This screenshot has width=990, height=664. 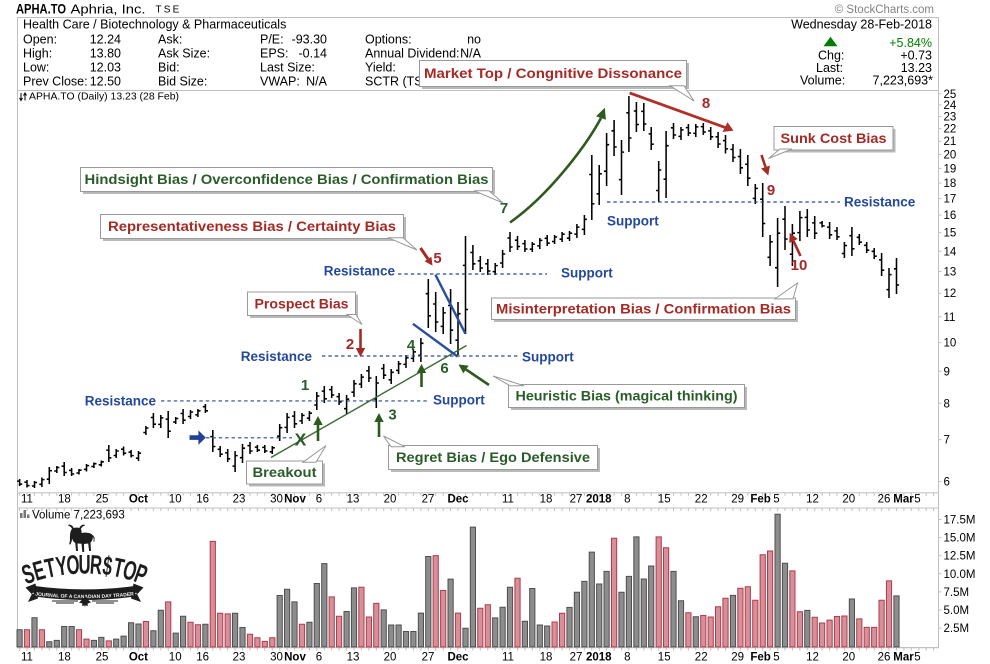 I want to click on svg-text: Y, so click(x=61, y=565).